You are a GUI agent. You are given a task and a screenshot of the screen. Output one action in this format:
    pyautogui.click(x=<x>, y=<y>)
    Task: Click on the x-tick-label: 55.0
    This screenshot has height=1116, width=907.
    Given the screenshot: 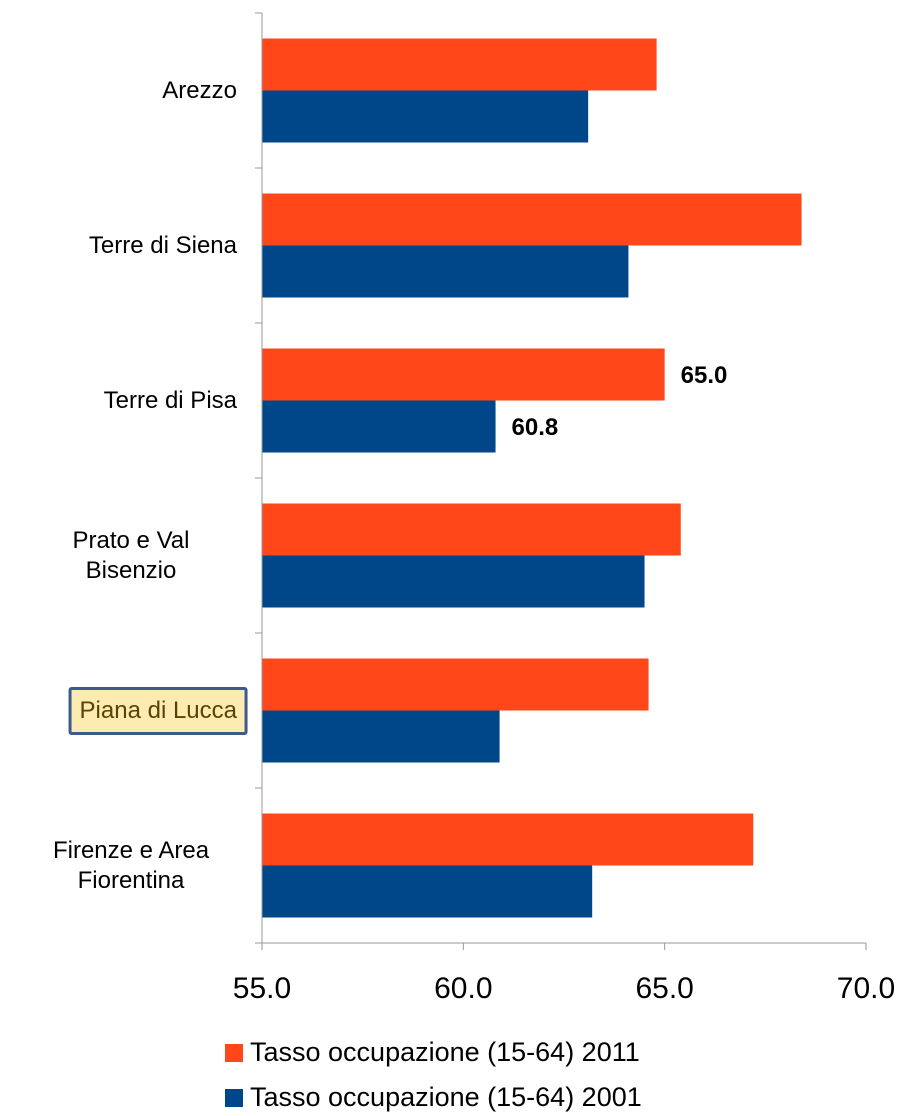 What is the action you would take?
    pyautogui.click(x=262, y=988)
    